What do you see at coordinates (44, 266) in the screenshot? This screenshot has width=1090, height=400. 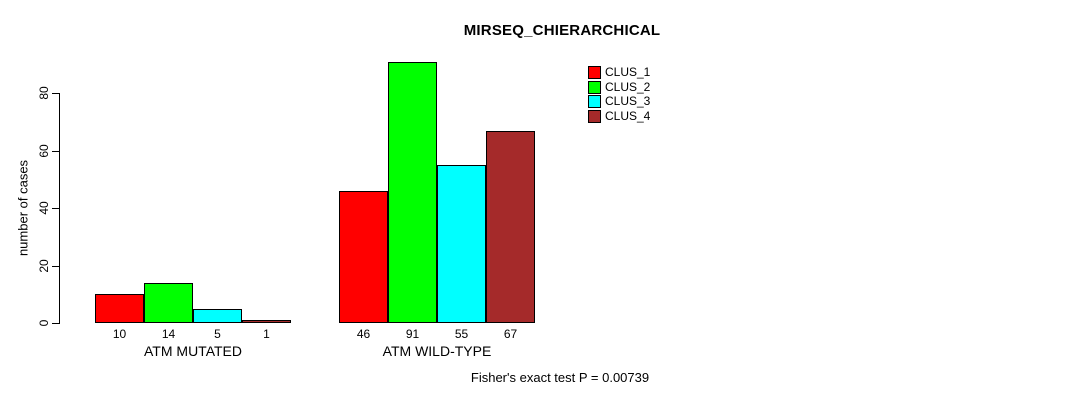 I see `y-tick-label: 20` at bounding box center [44, 266].